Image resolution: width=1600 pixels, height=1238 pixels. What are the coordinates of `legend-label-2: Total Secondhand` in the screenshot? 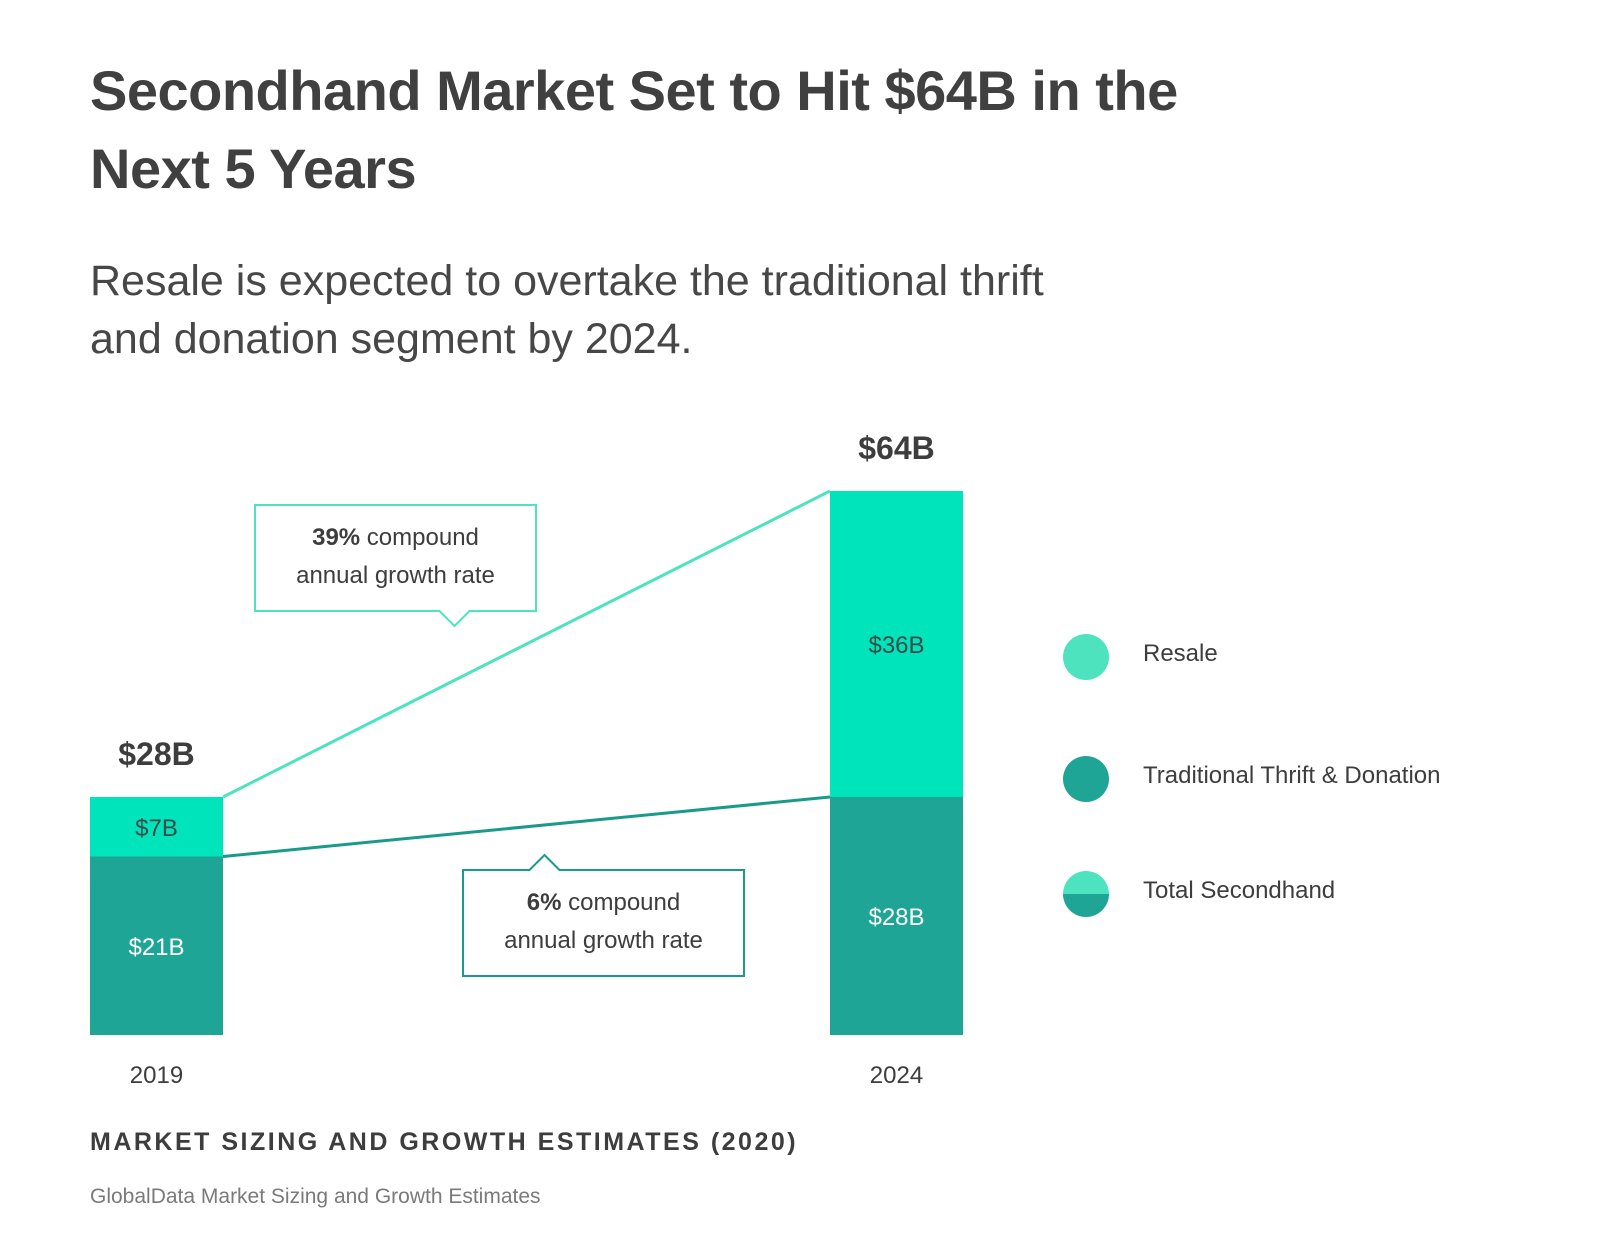 It's located at (1239, 890).